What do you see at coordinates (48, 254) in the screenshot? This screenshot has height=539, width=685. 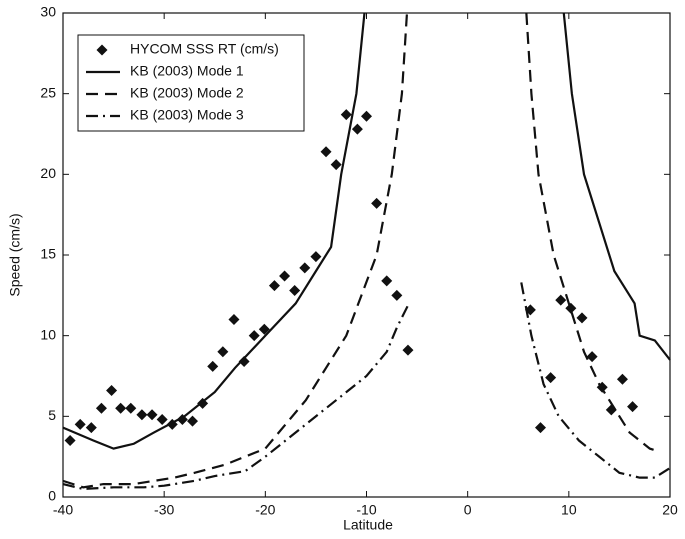 I see `y-tick-label: 15` at bounding box center [48, 254].